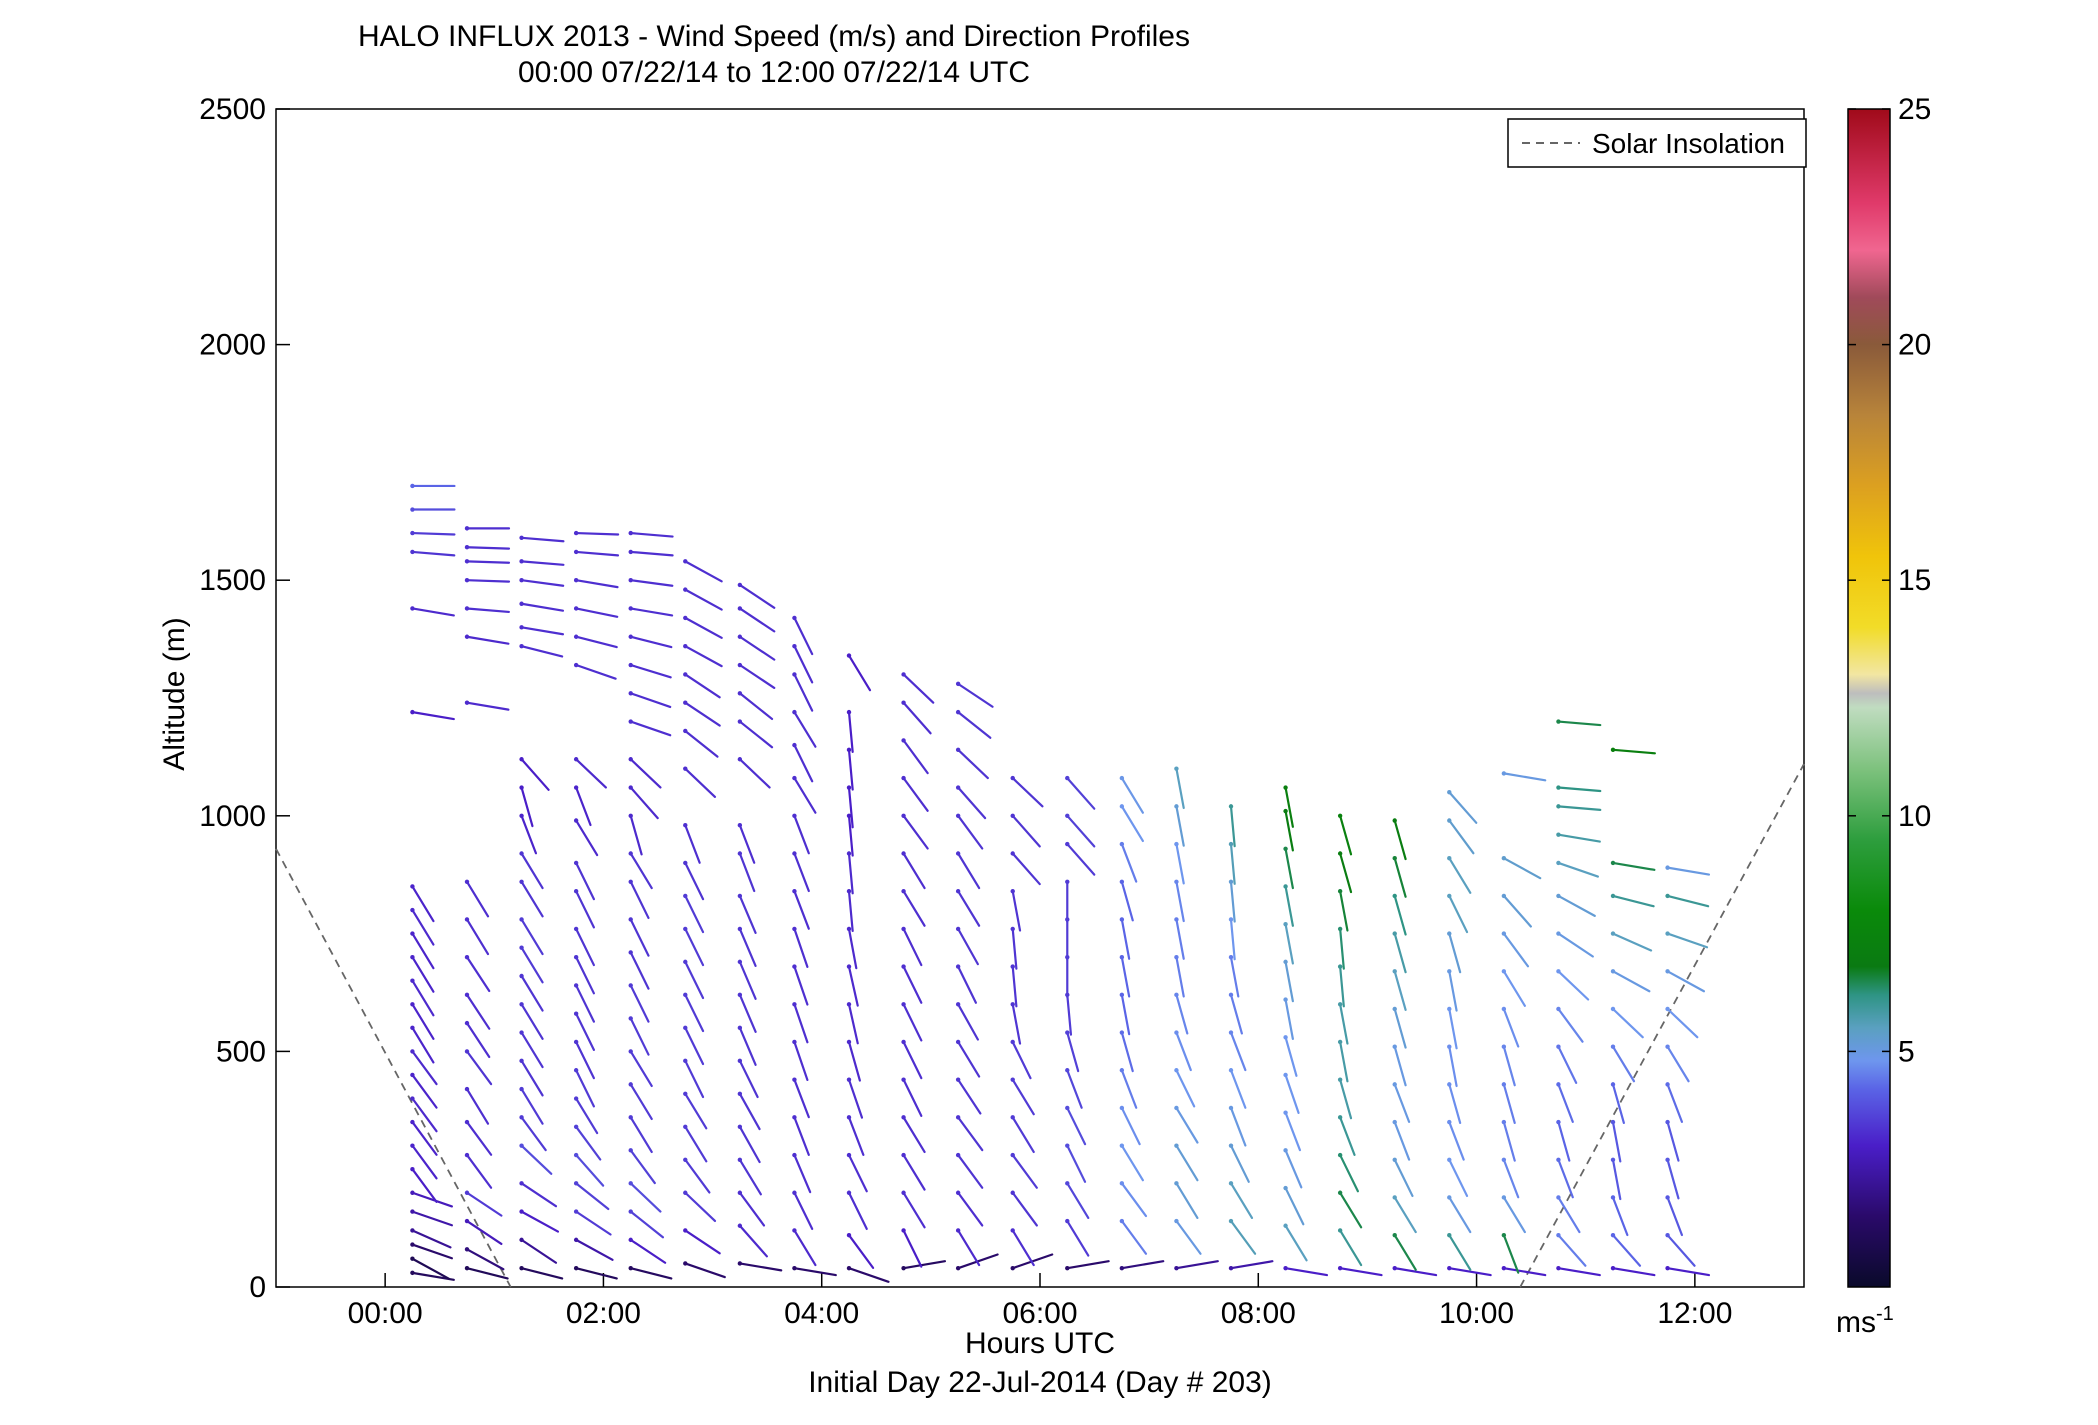 Image resolution: width=2098 pixels, height=1425 pixels. What do you see at coordinates (232, 109) in the screenshot?
I see `y-tick-label: 2500` at bounding box center [232, 109].